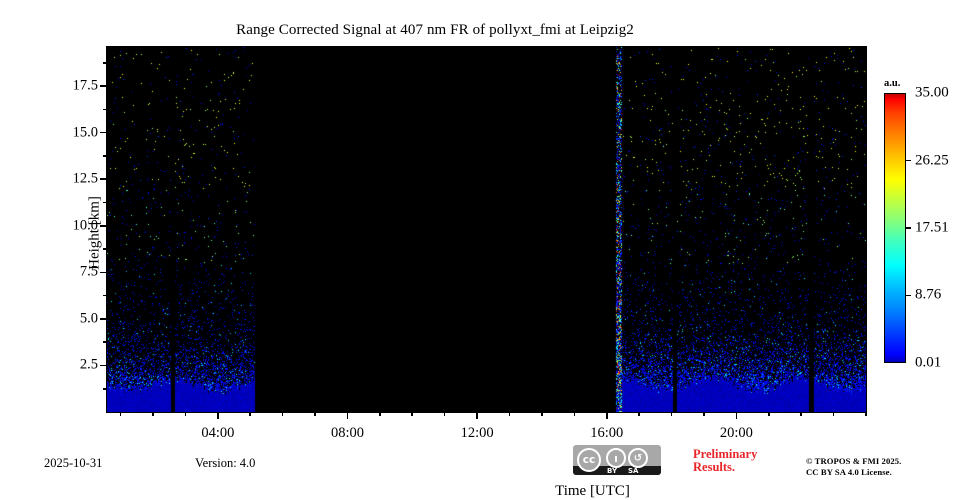  Describe the element at coordinates (895, 228) in the screenshot. I see `colorbar-gradient` at that location.